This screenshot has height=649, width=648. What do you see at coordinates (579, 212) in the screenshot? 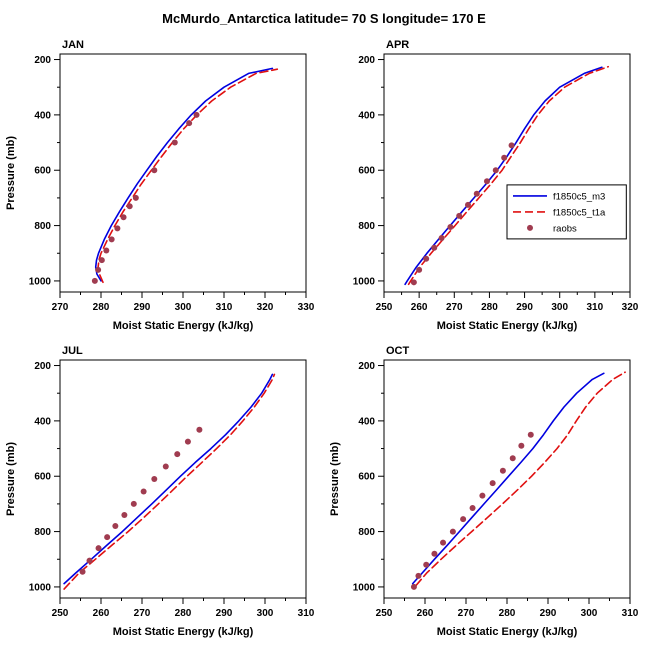
I see `legend-label-t1a: f1850c5_t1a` at bounding box center [579, 212].